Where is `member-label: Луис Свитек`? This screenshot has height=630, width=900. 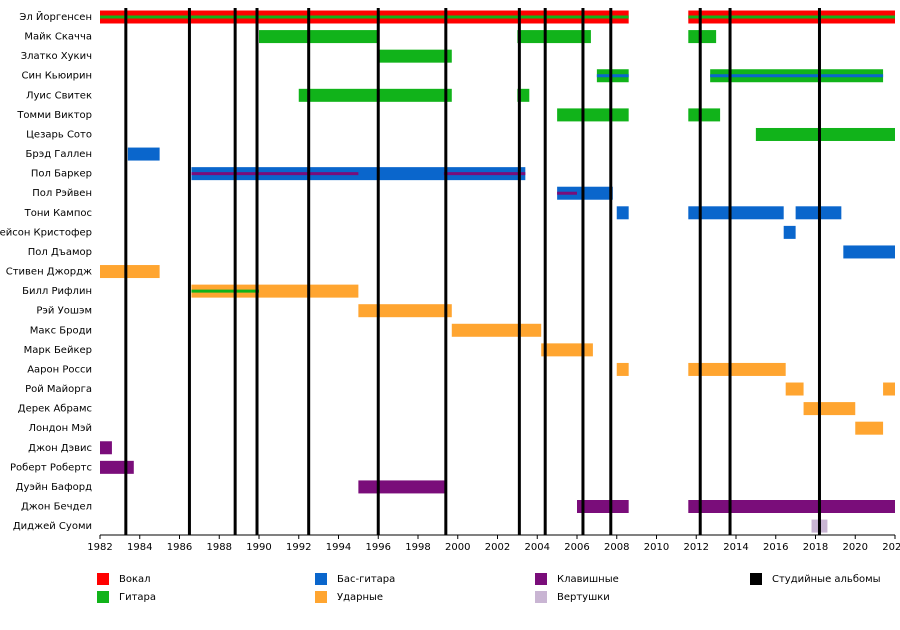 member-label: Луис Свитек is located at coordinates (59, 95).